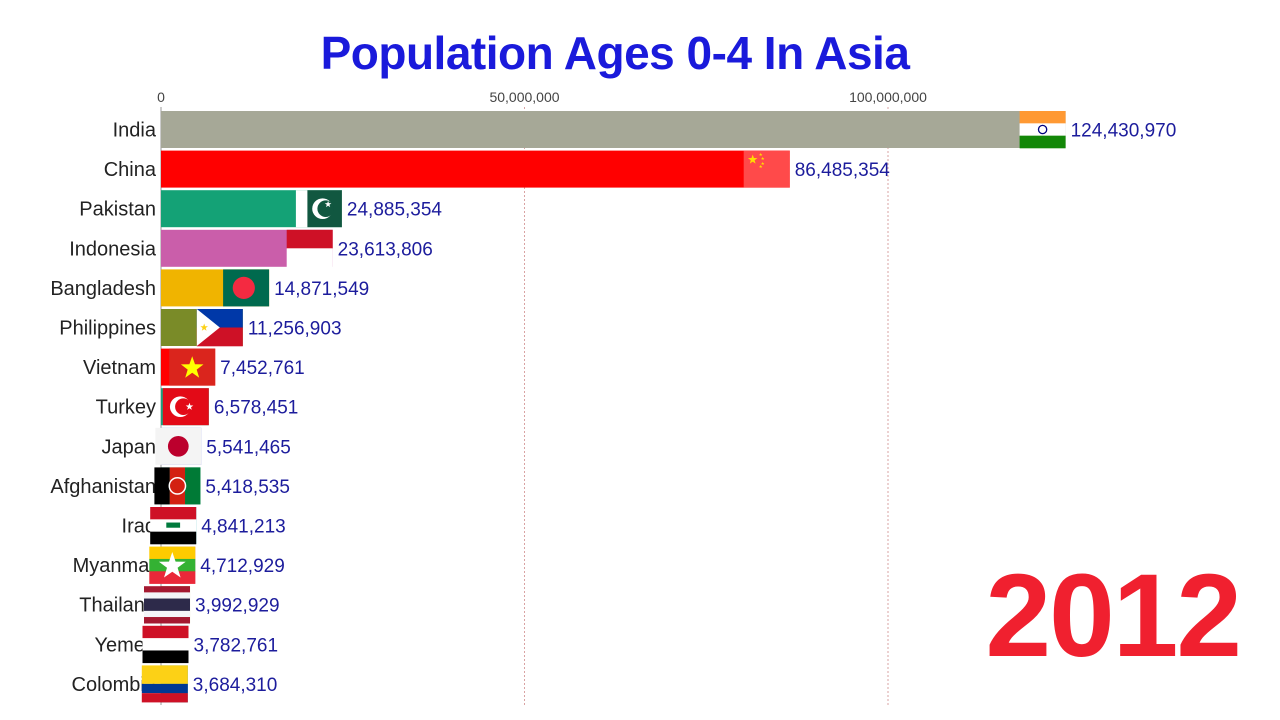 This screenshot has height=720, width=1280. Describe the element at coordinates (130, 170) in the screenshot. I see `category-label: China` at that location.